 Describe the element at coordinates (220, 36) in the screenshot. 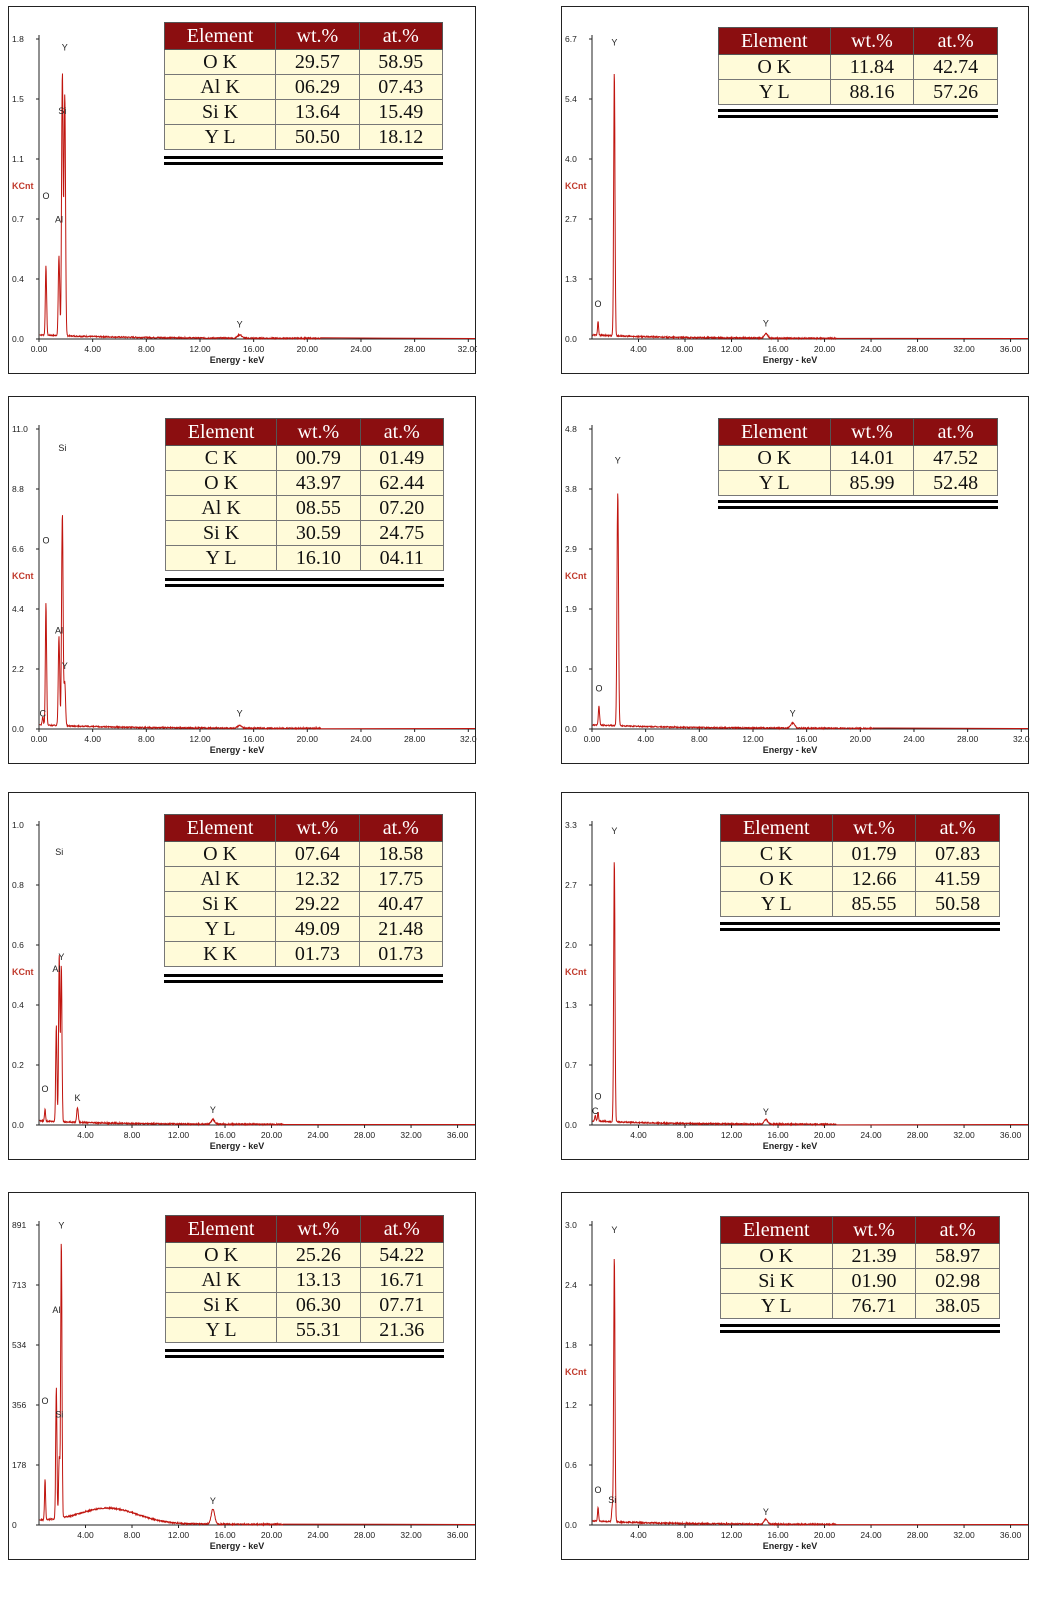

I see `column-header: Element` at that location.